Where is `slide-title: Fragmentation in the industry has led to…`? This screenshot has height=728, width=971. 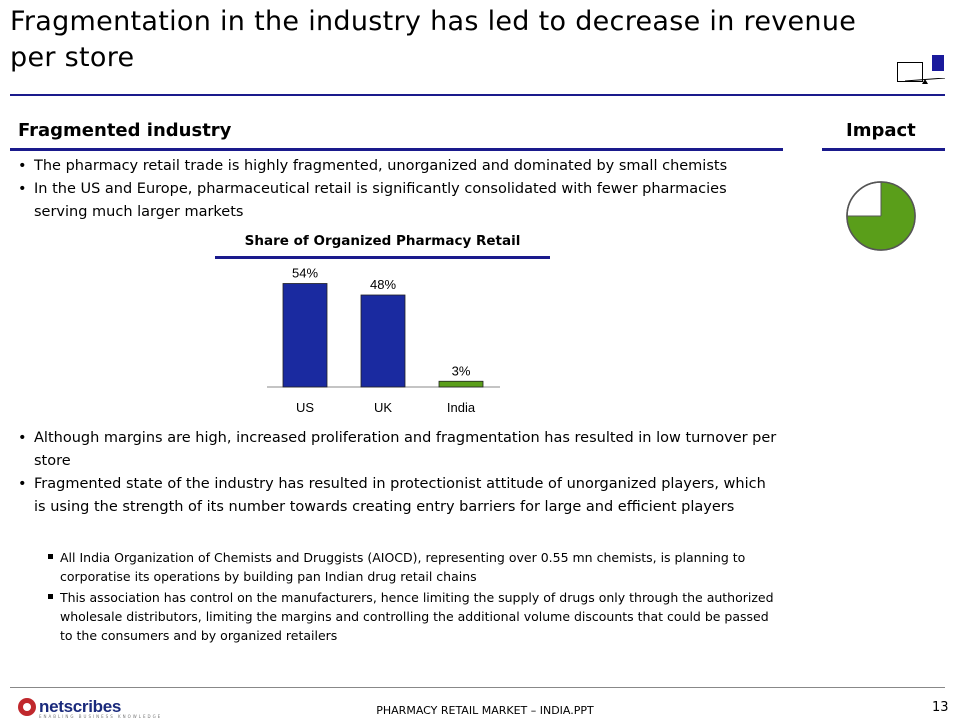
slide-title: Fragmentation in the industry has led to… is located at coordinates (433, 39).